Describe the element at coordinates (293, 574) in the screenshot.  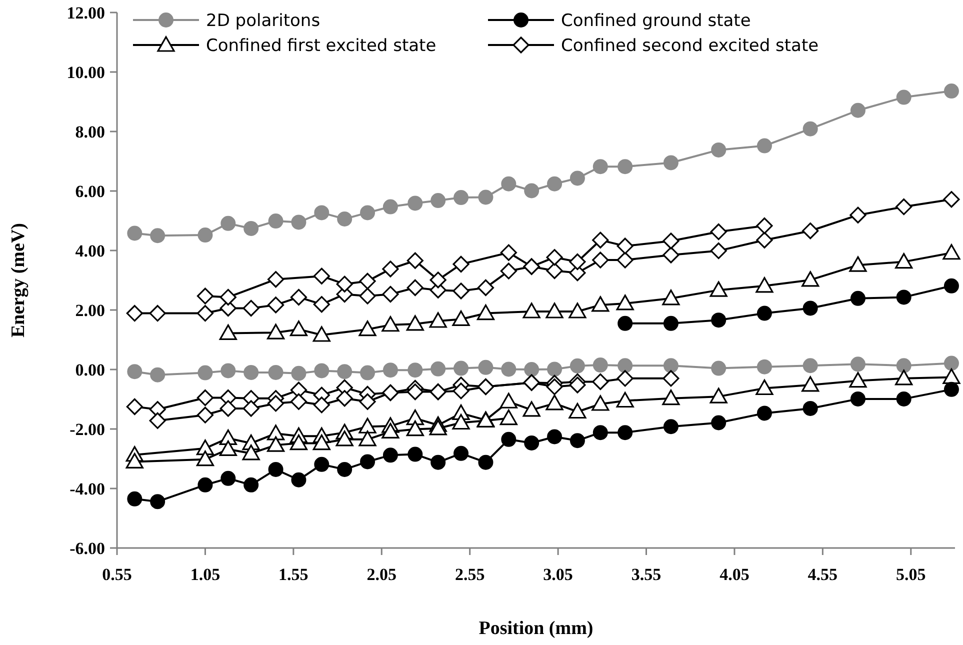
I see `x-tick-label: 1.55` at that location.